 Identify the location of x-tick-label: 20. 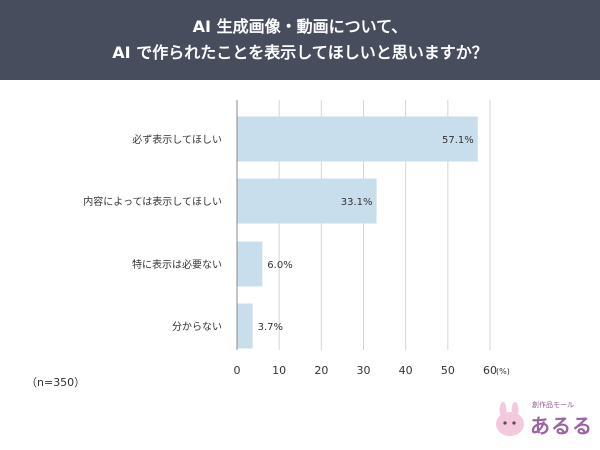
(321, 370).